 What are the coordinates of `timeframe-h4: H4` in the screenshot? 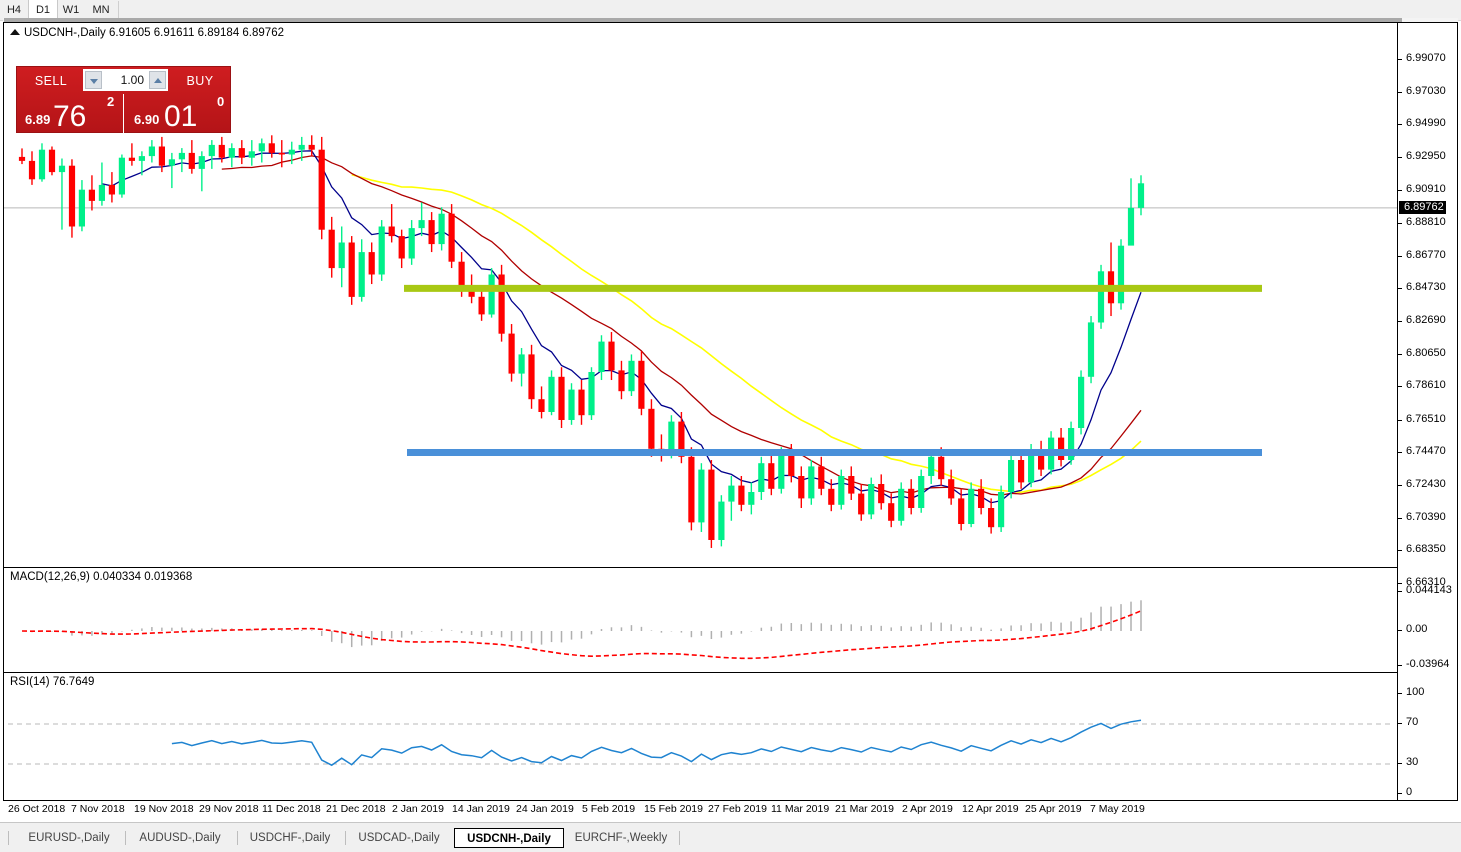 It's located at (14, 10).